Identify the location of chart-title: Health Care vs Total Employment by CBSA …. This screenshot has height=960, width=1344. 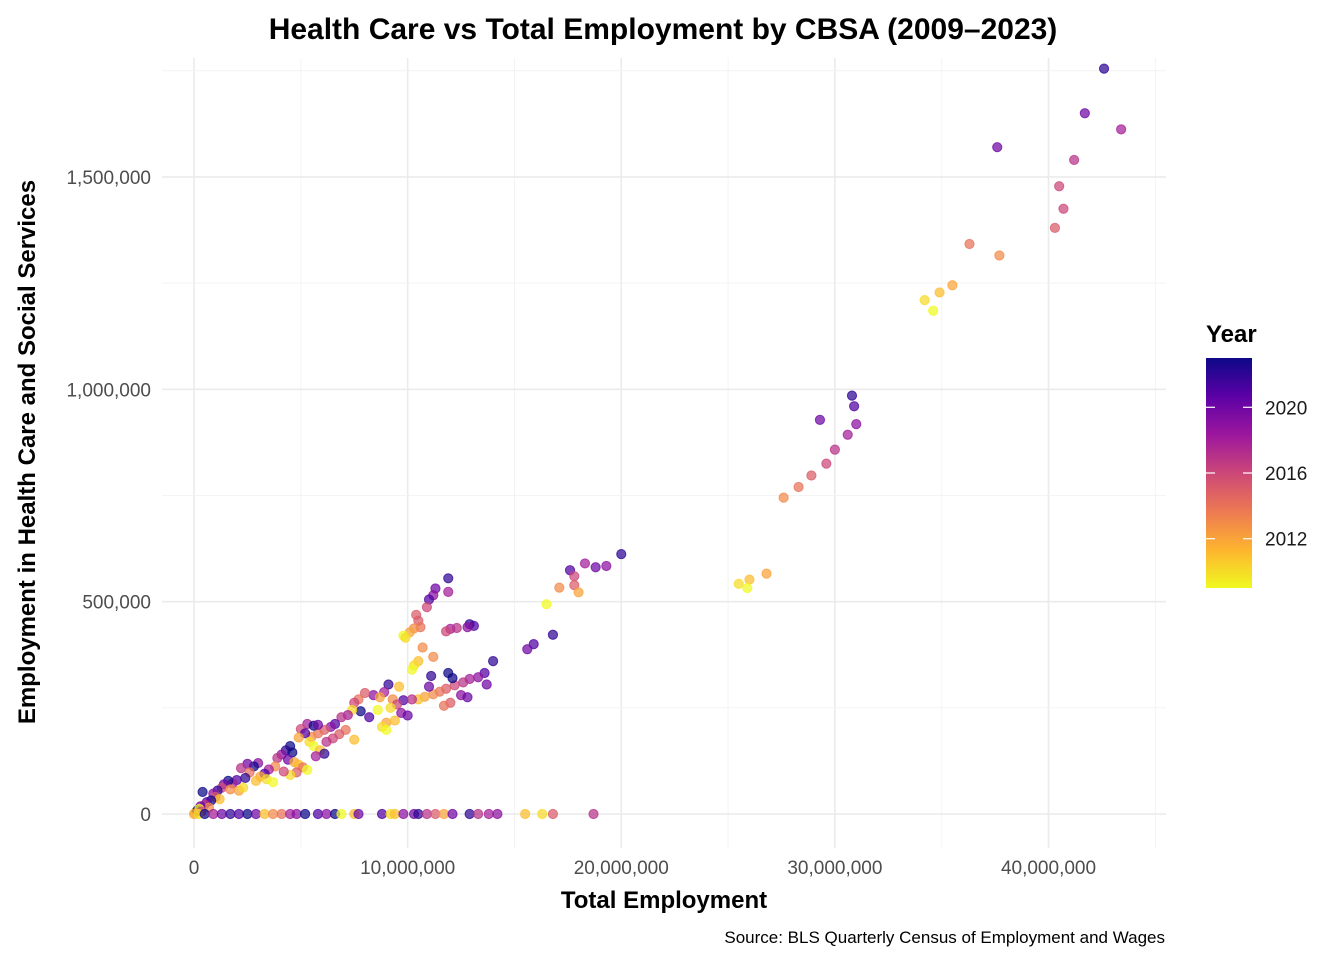
(663, 29).